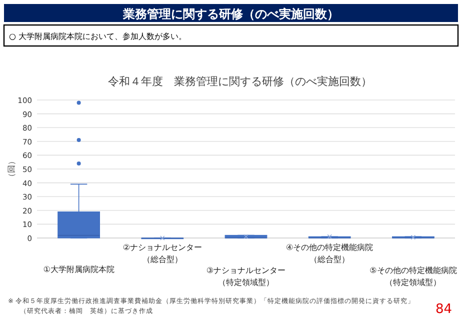 The image size is (462, 320). I want to click on x-tick-label: ⑤その他の特定機能病院（特定領域型）, so click(413, 276).